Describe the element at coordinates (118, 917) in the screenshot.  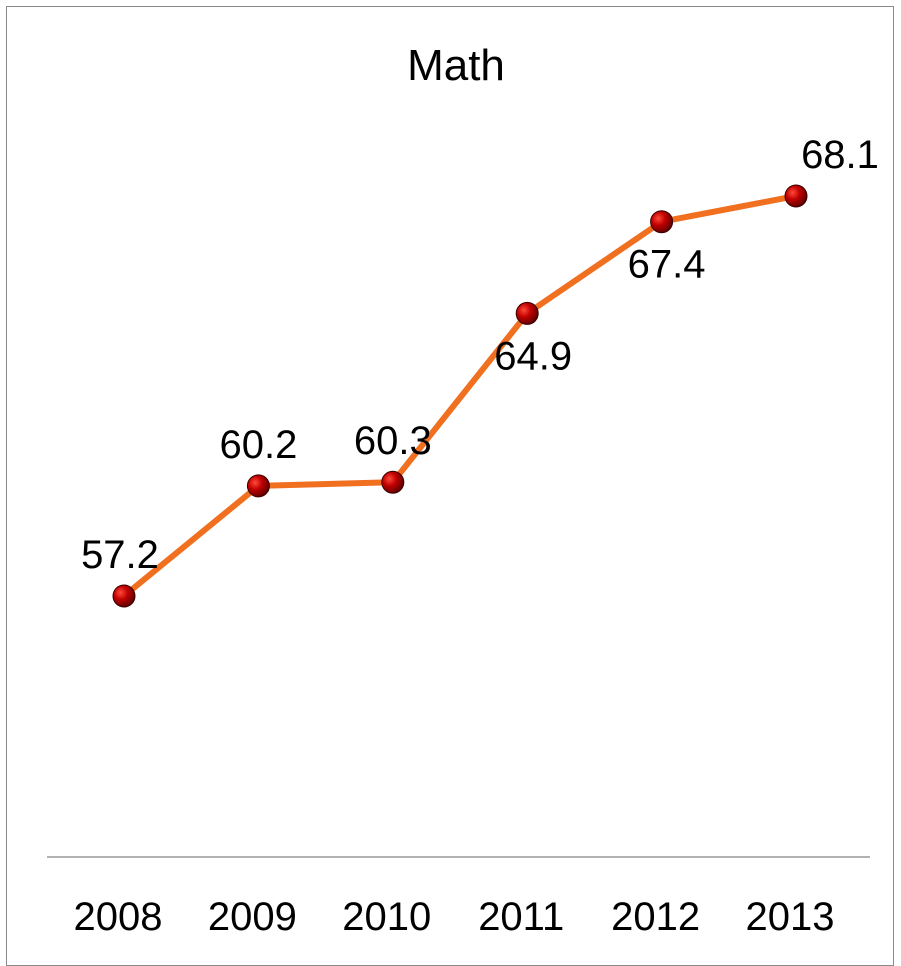
I see `x-tick-label-2008: 2008` at that location.